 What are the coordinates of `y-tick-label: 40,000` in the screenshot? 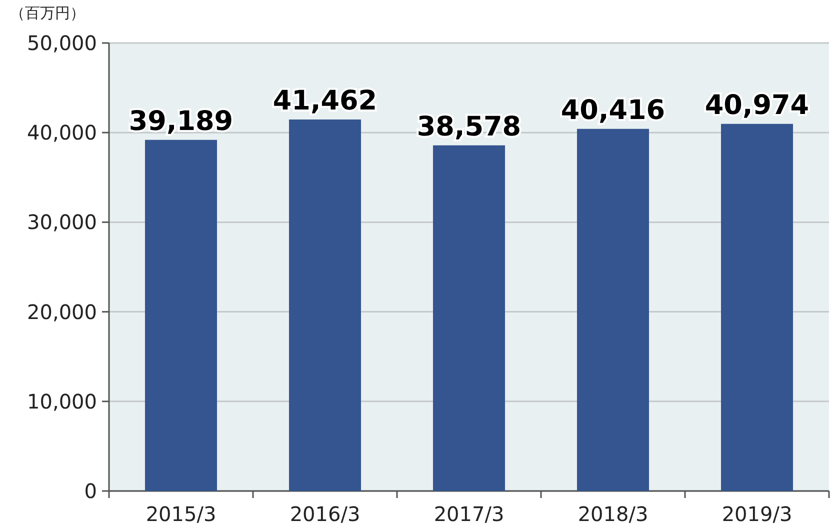 It's located at (62, 132).